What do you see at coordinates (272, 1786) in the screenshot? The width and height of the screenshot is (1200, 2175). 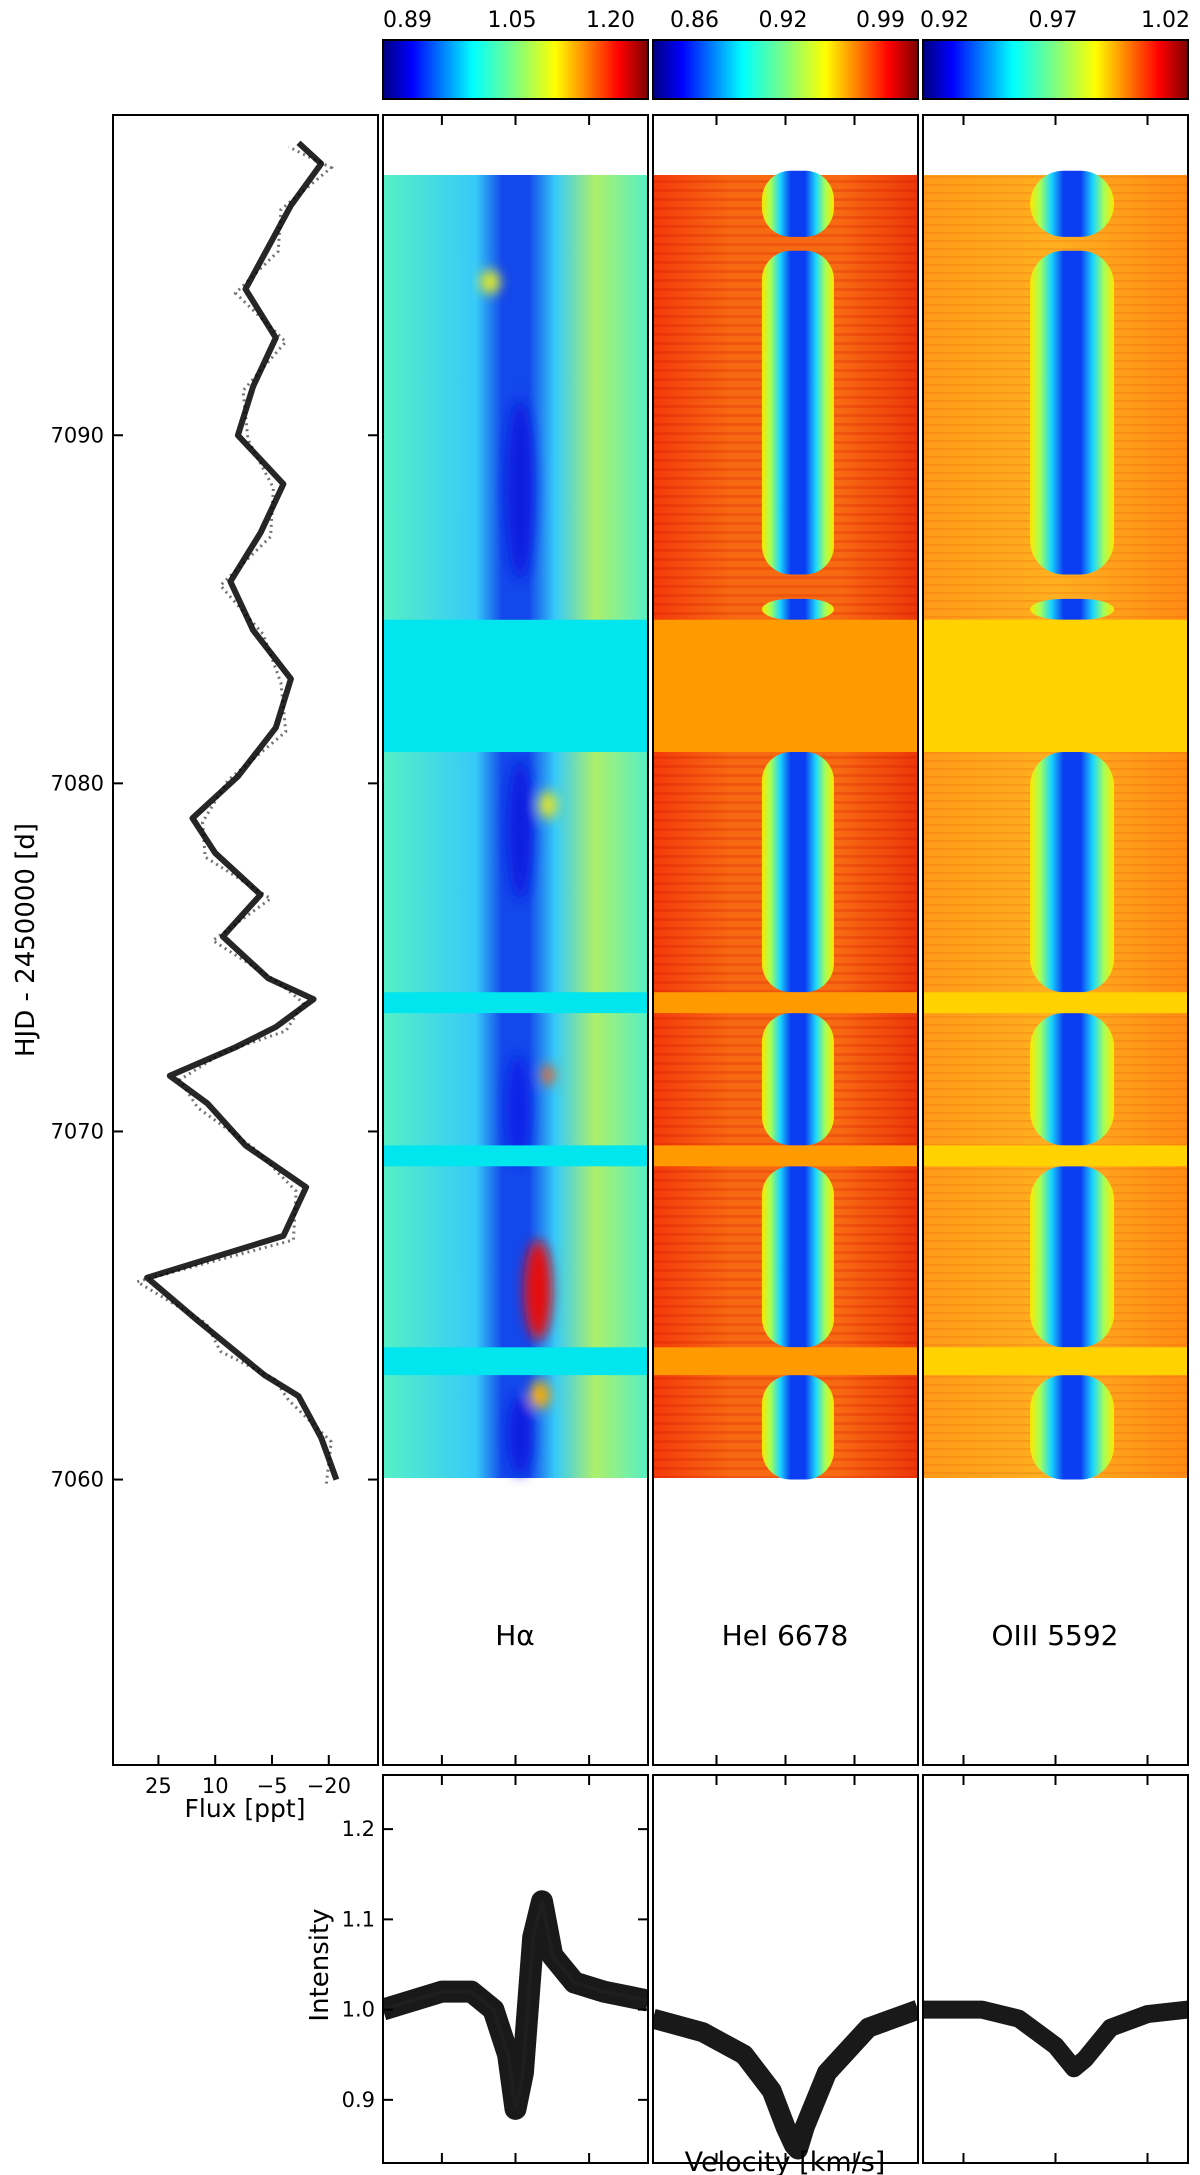 I see `light-curve-x-tick-label: −5` at bounding box center [272, 1786].